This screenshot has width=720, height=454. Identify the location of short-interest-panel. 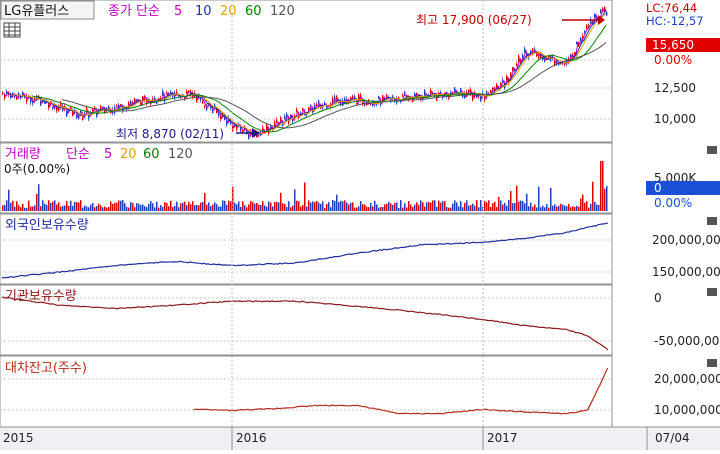
(306, 391).